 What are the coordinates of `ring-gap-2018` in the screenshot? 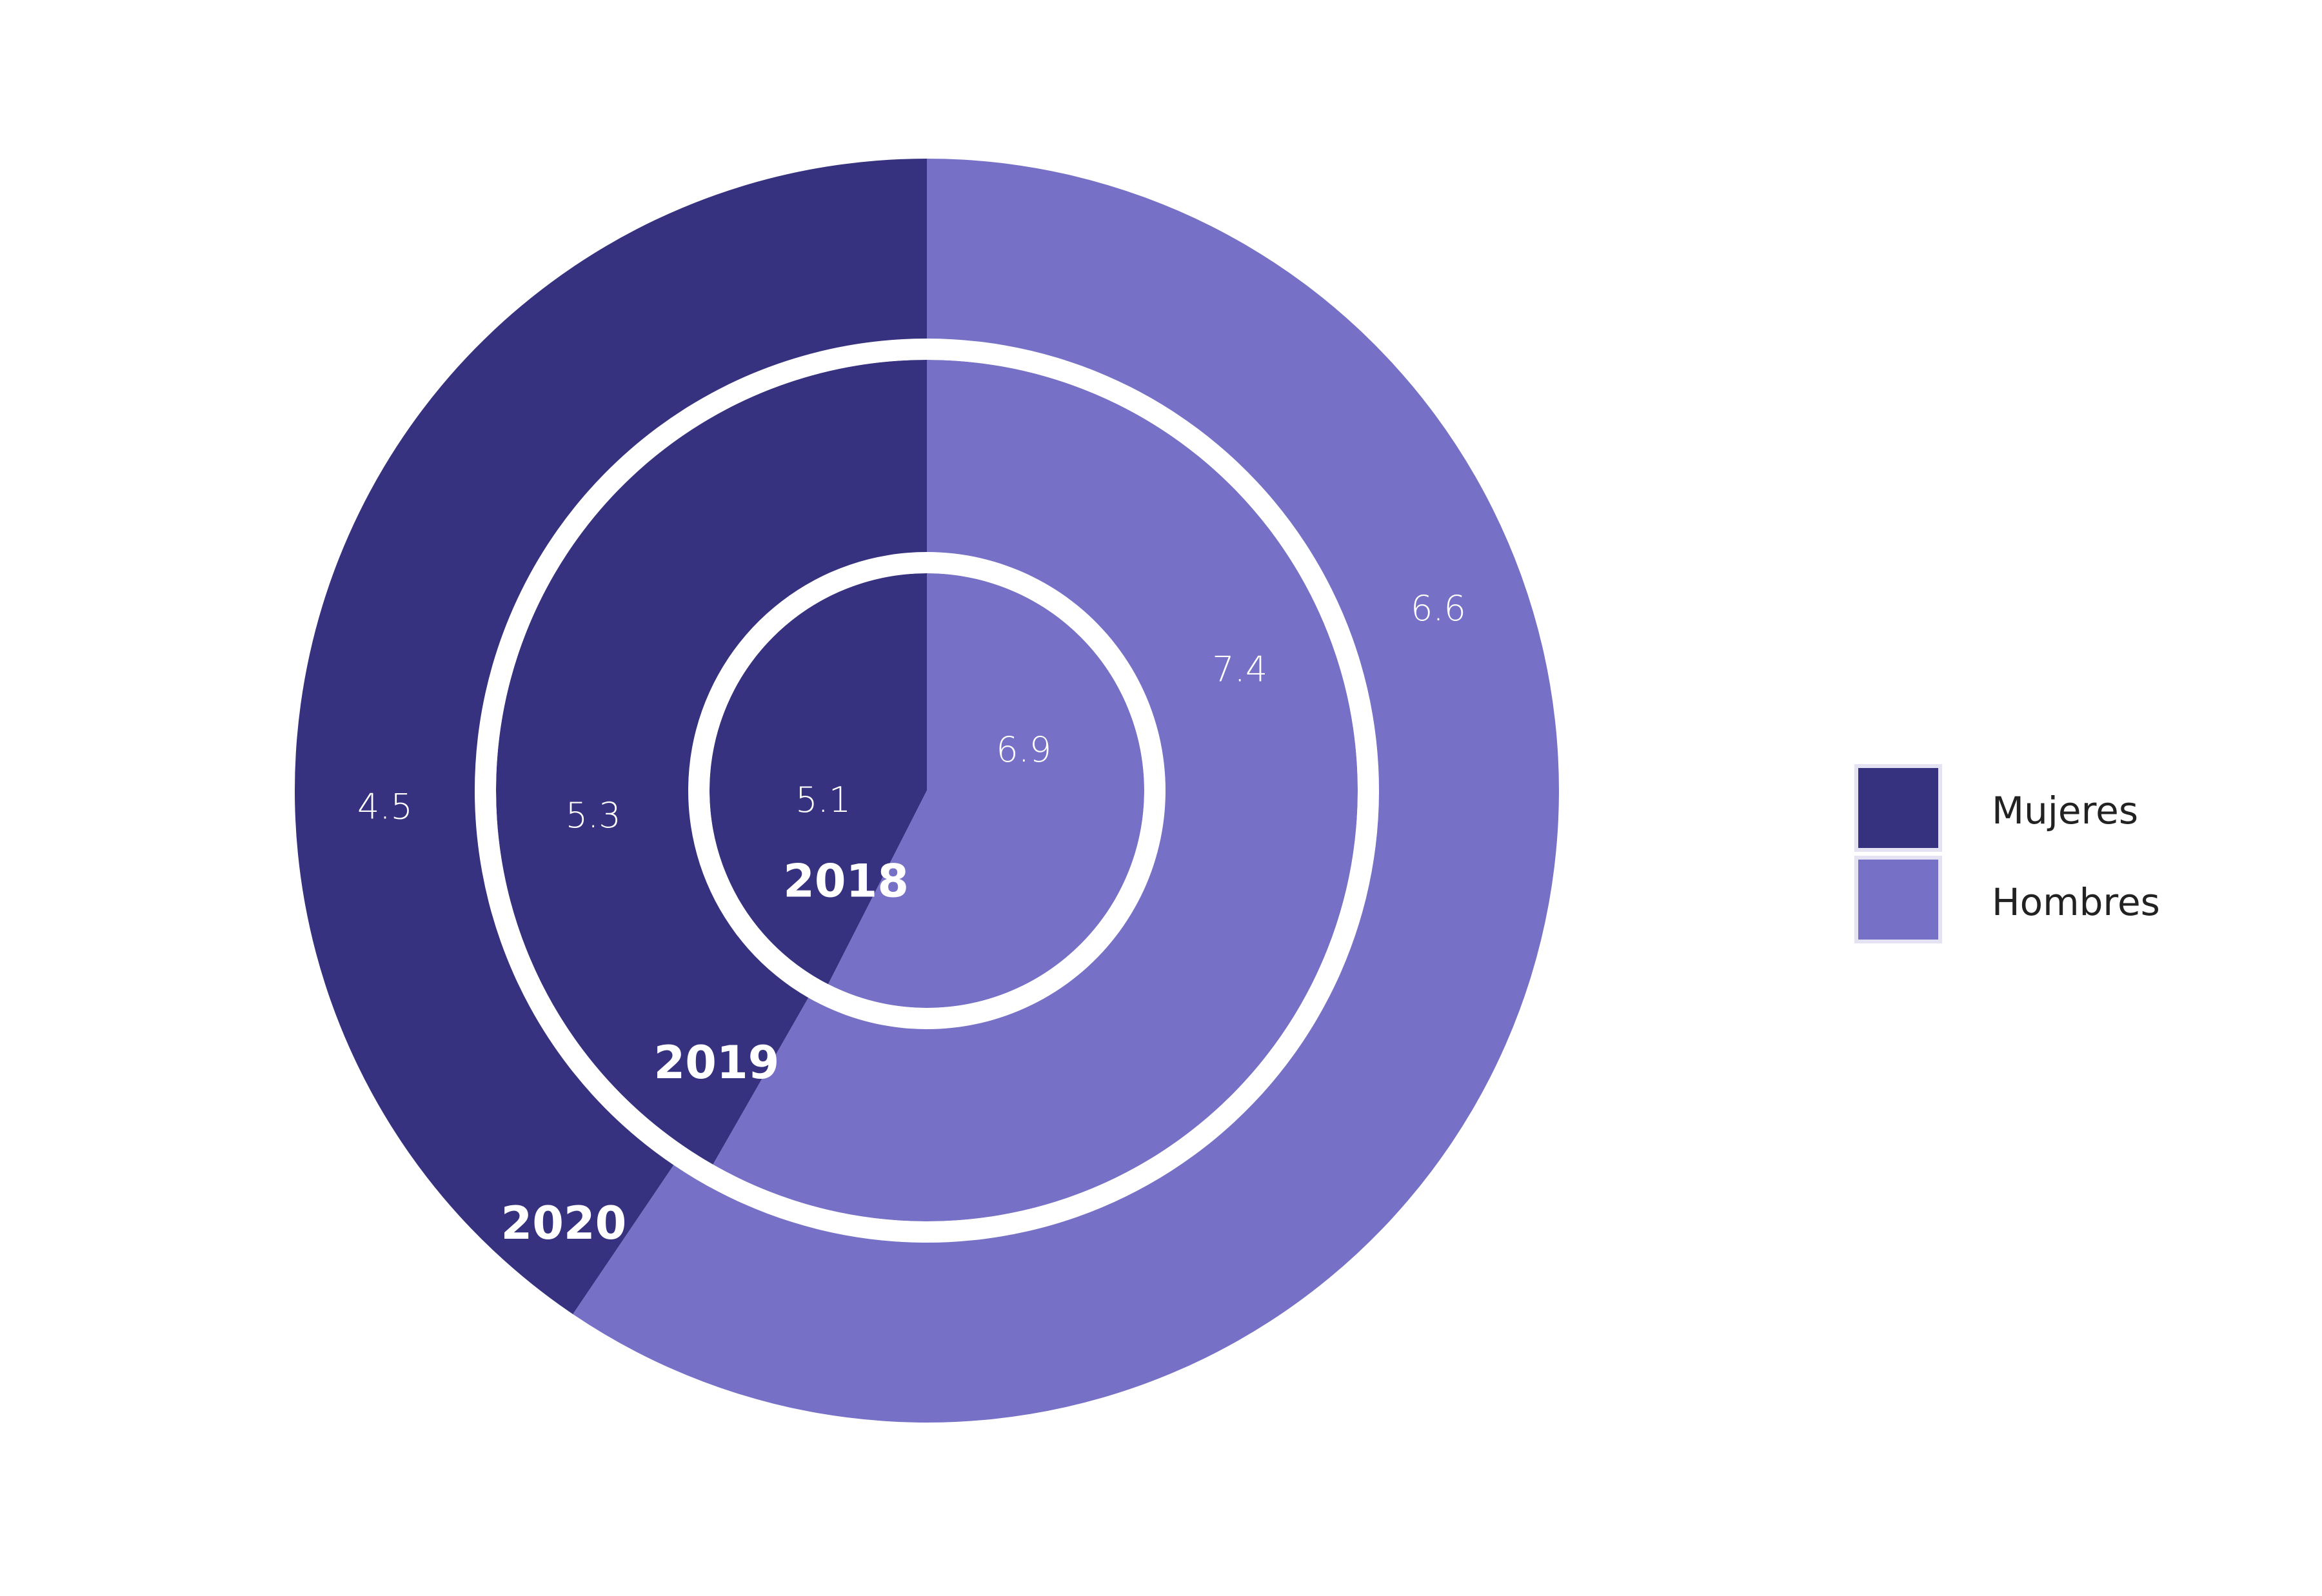 It's located at (927, 791).